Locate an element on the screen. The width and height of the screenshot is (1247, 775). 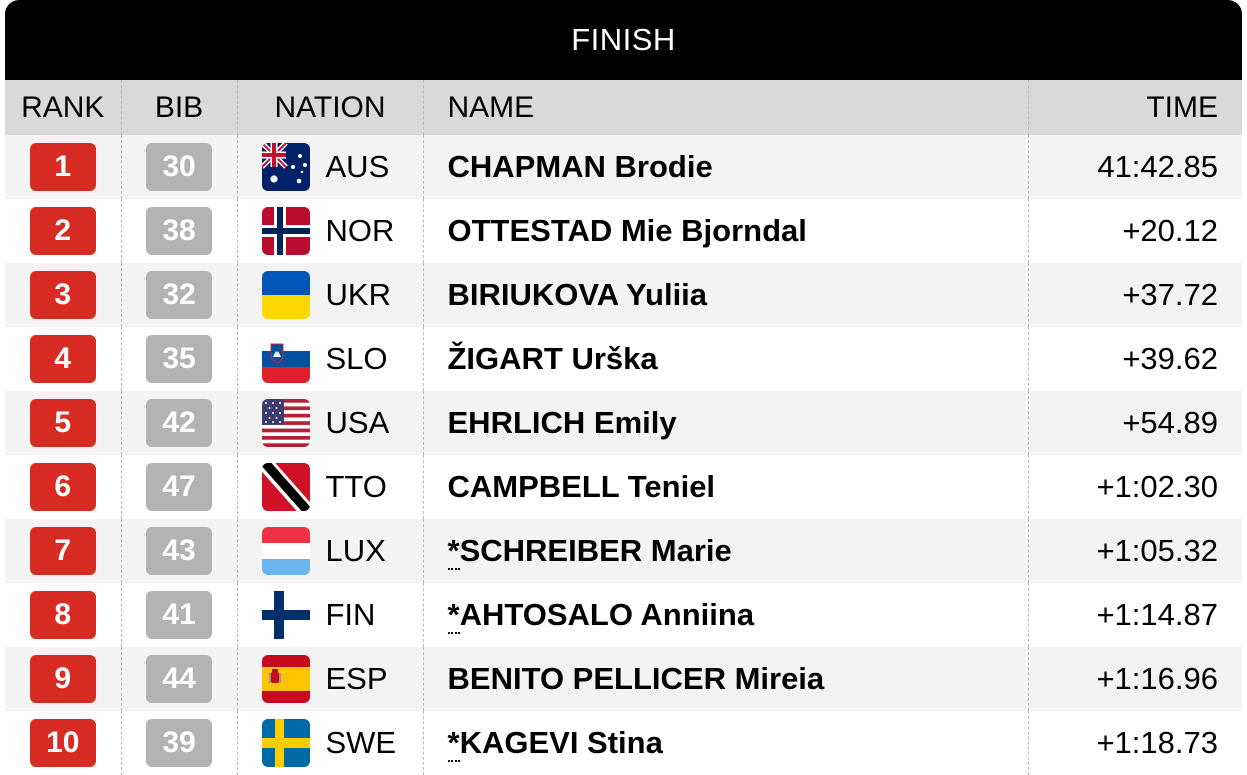
athlete-name-cell: CAMPBELL Teniel is located at coordinates (726, 487).